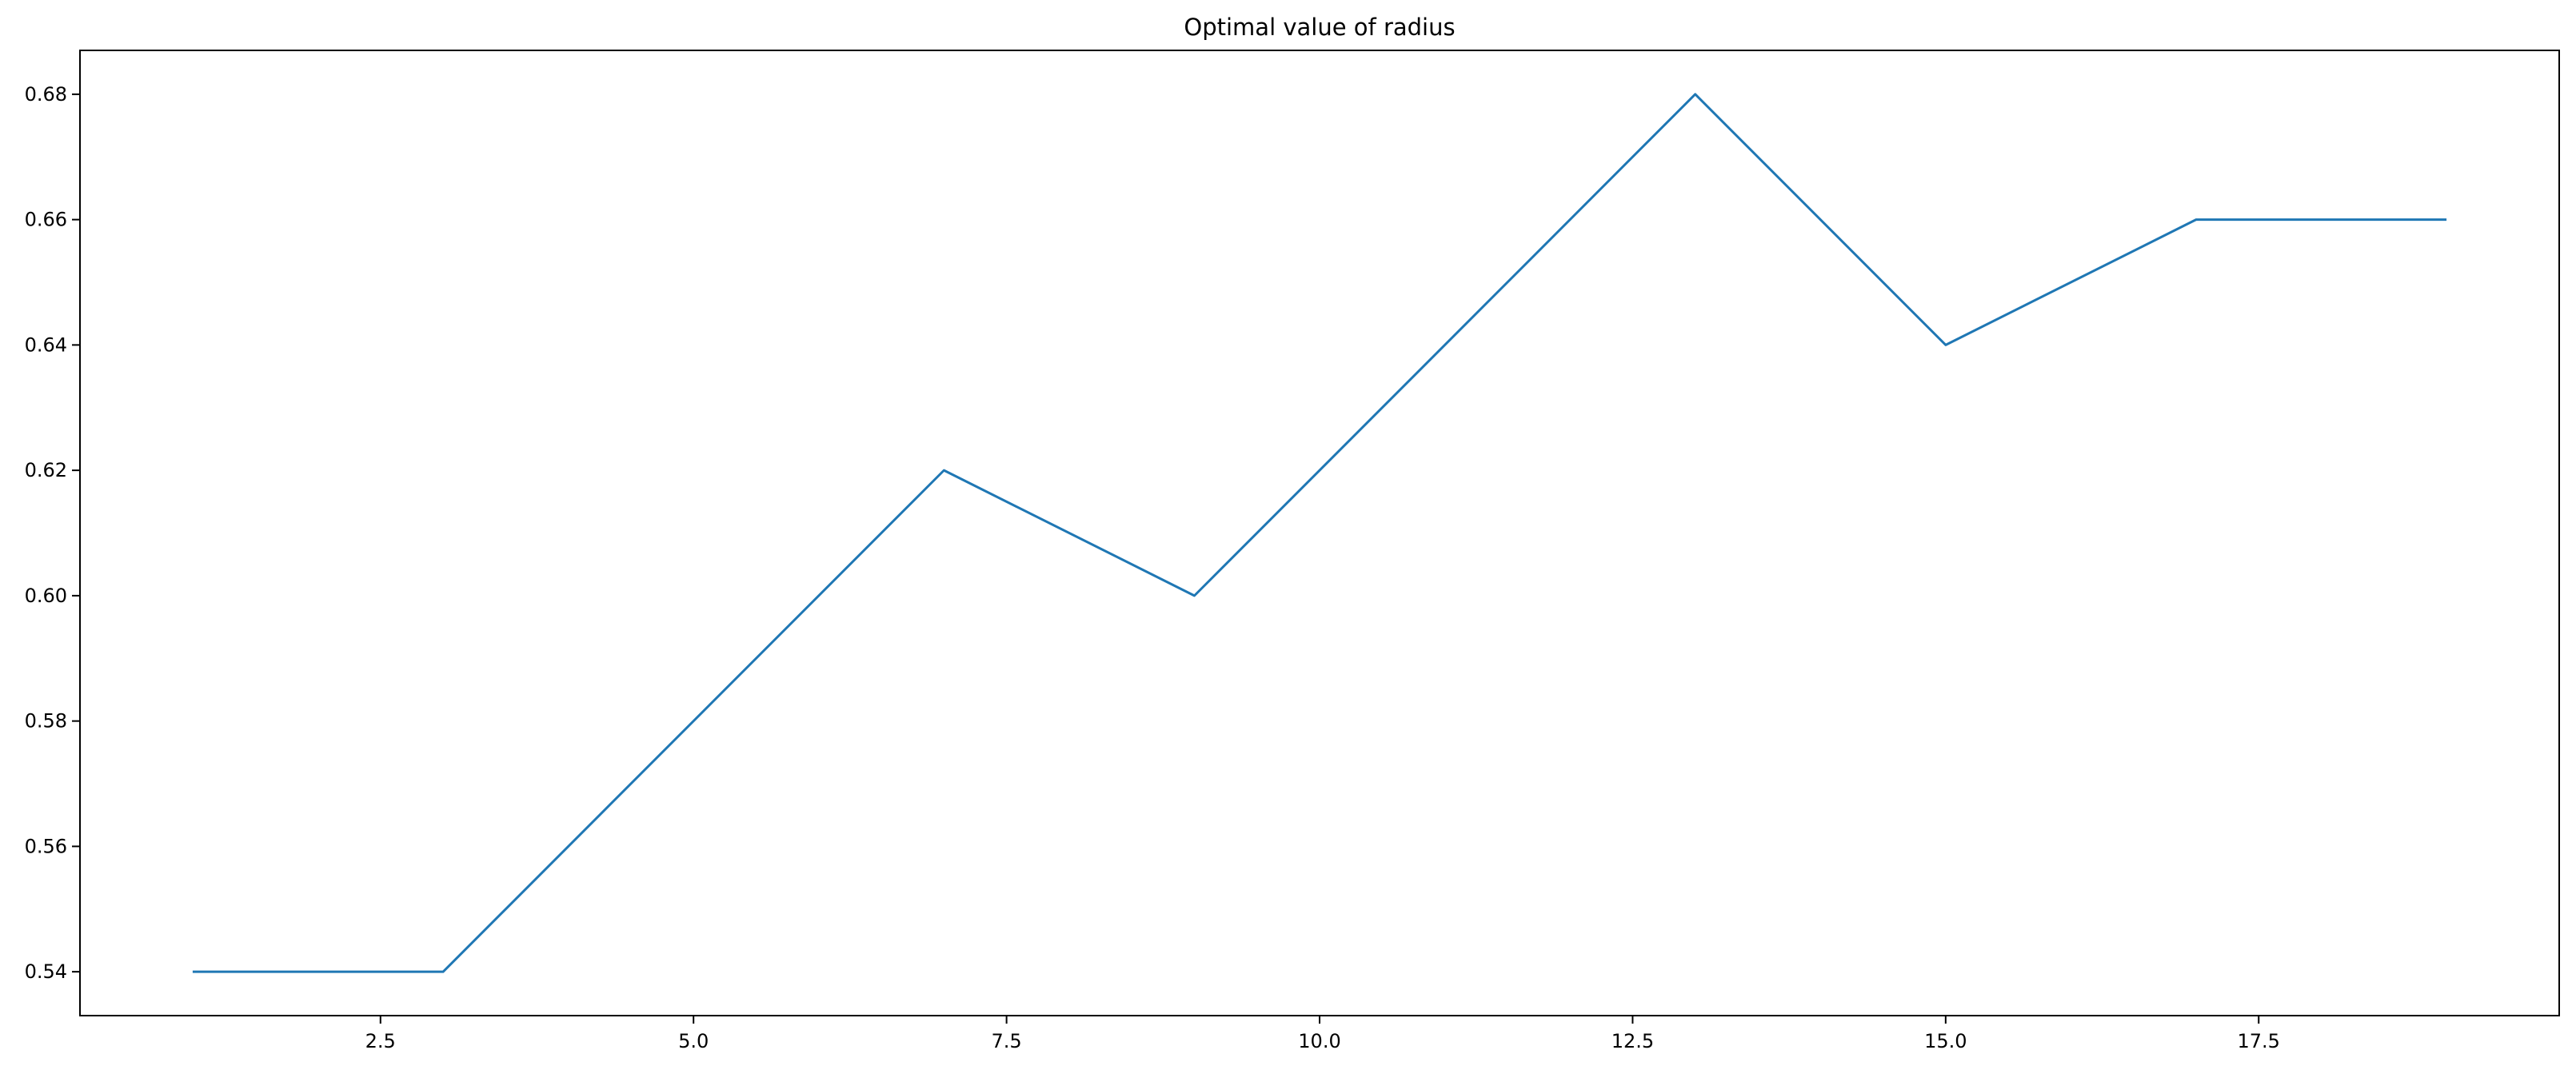 The image size is (2576, 1070). What do you see at coordinates (693, 1041) in the screenshot?
I see `x-tick-label: 5.0` at bounding box center [693, 1041].